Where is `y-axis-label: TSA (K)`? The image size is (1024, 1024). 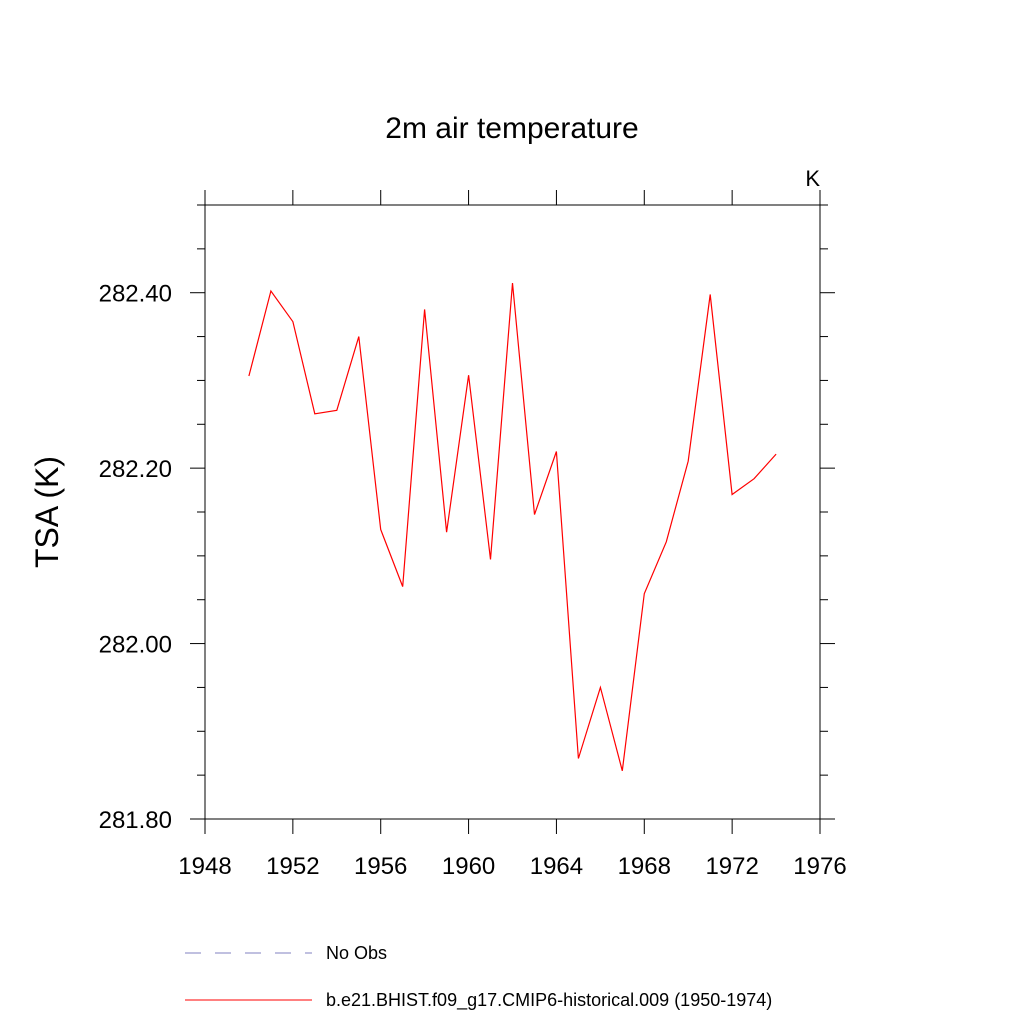
y-axis-label: TSA (K) is located at coordinates (47, 512).